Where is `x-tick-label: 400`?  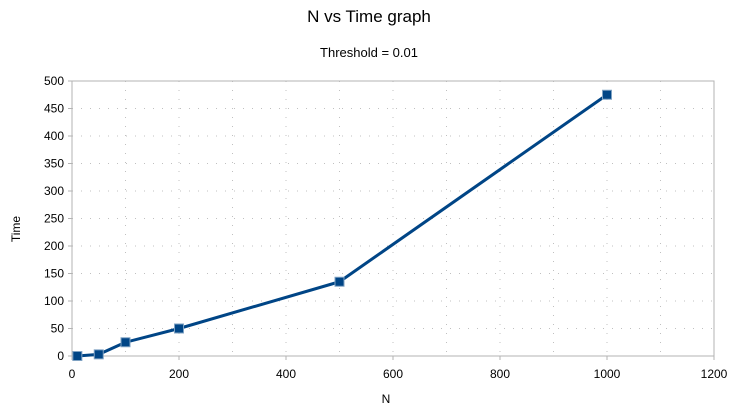
x-tick-label: 400 is located at coordinates (286, 374).